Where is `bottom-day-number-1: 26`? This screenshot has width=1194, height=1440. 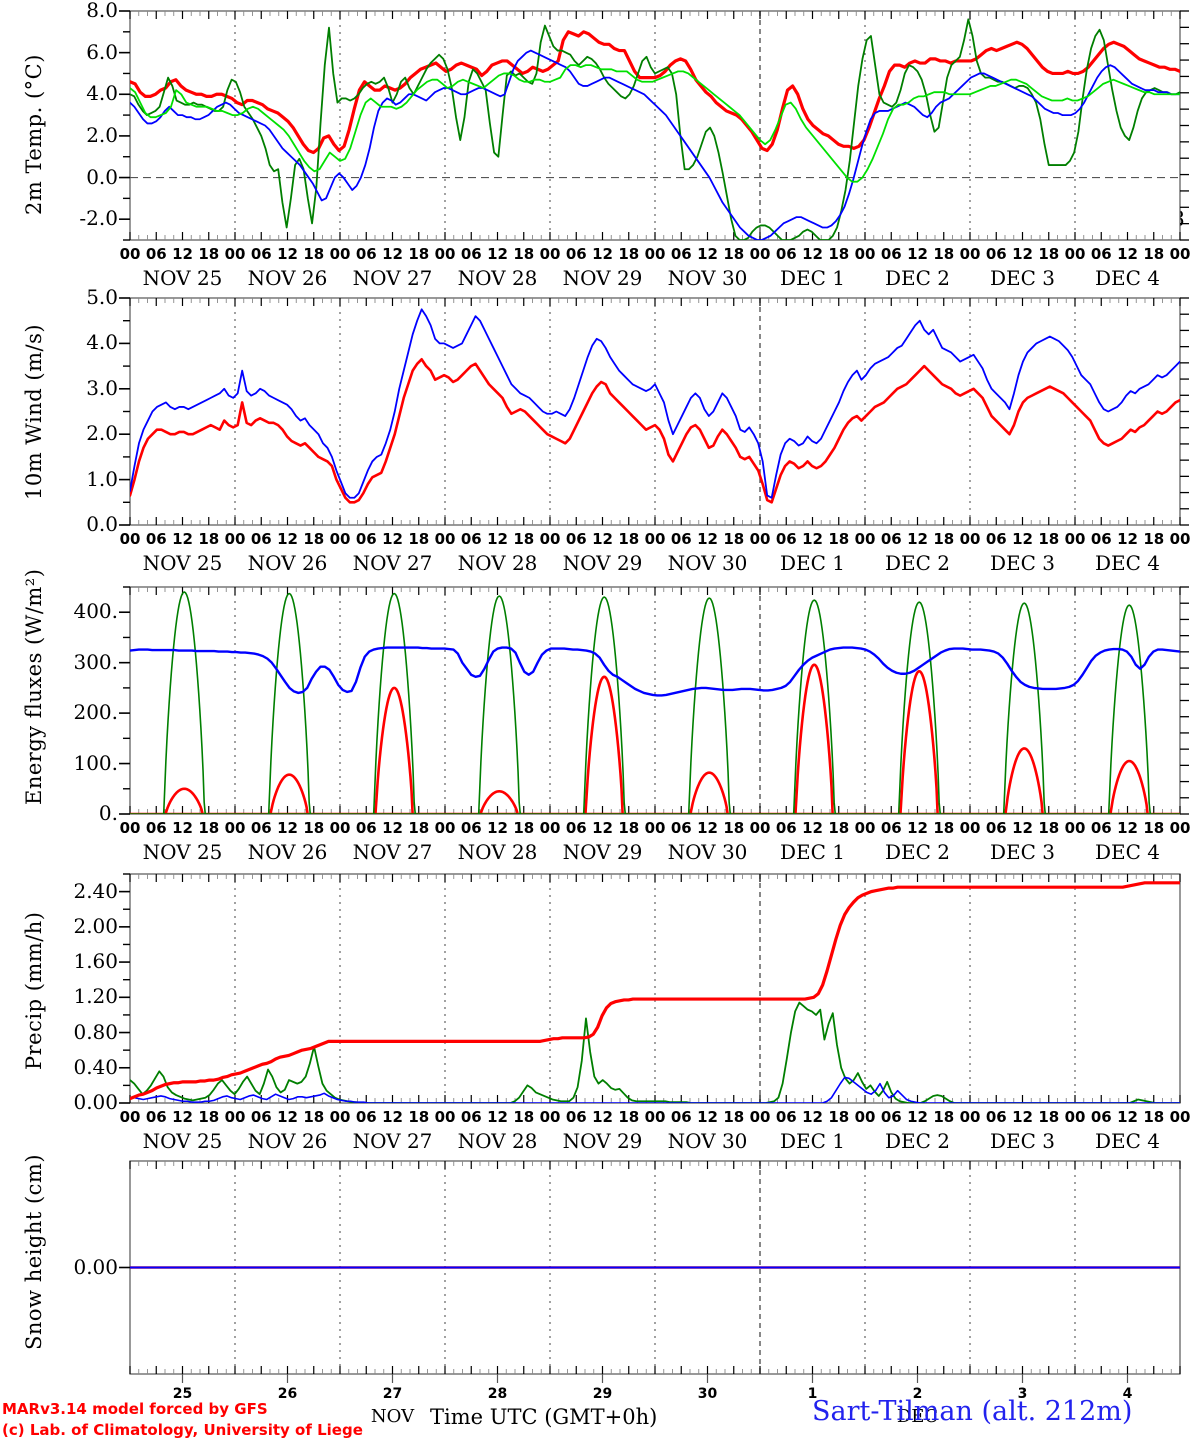 bottom-day-number-1: 26 is located at coordinates (287, 1394).